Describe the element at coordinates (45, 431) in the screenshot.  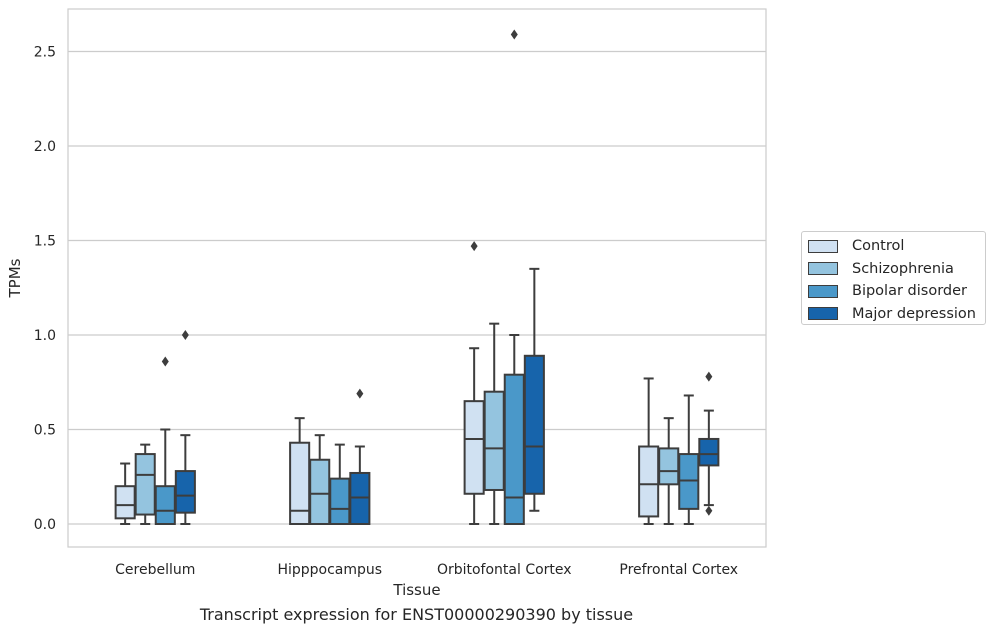
I see `y-tick-label: 0.5` at that location.